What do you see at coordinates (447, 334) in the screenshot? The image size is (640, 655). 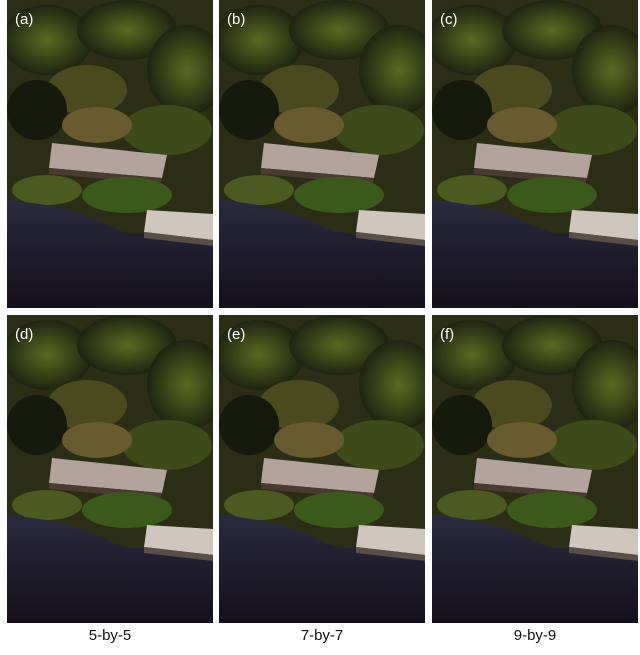 I see `panel-label: (f)` at bounding box center [447, 334].